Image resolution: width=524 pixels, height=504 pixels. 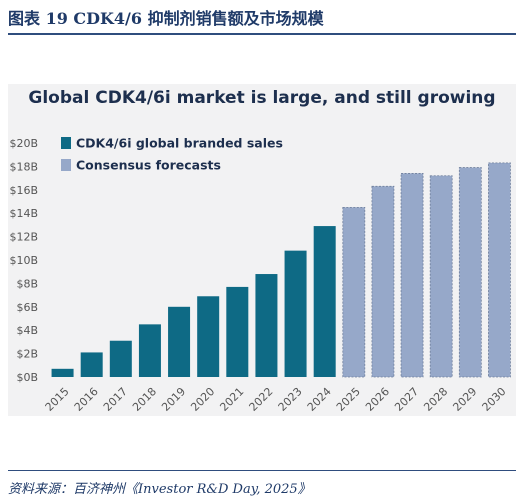 I want to click on y-tick-label: $8B, so click(x=27, y=283).